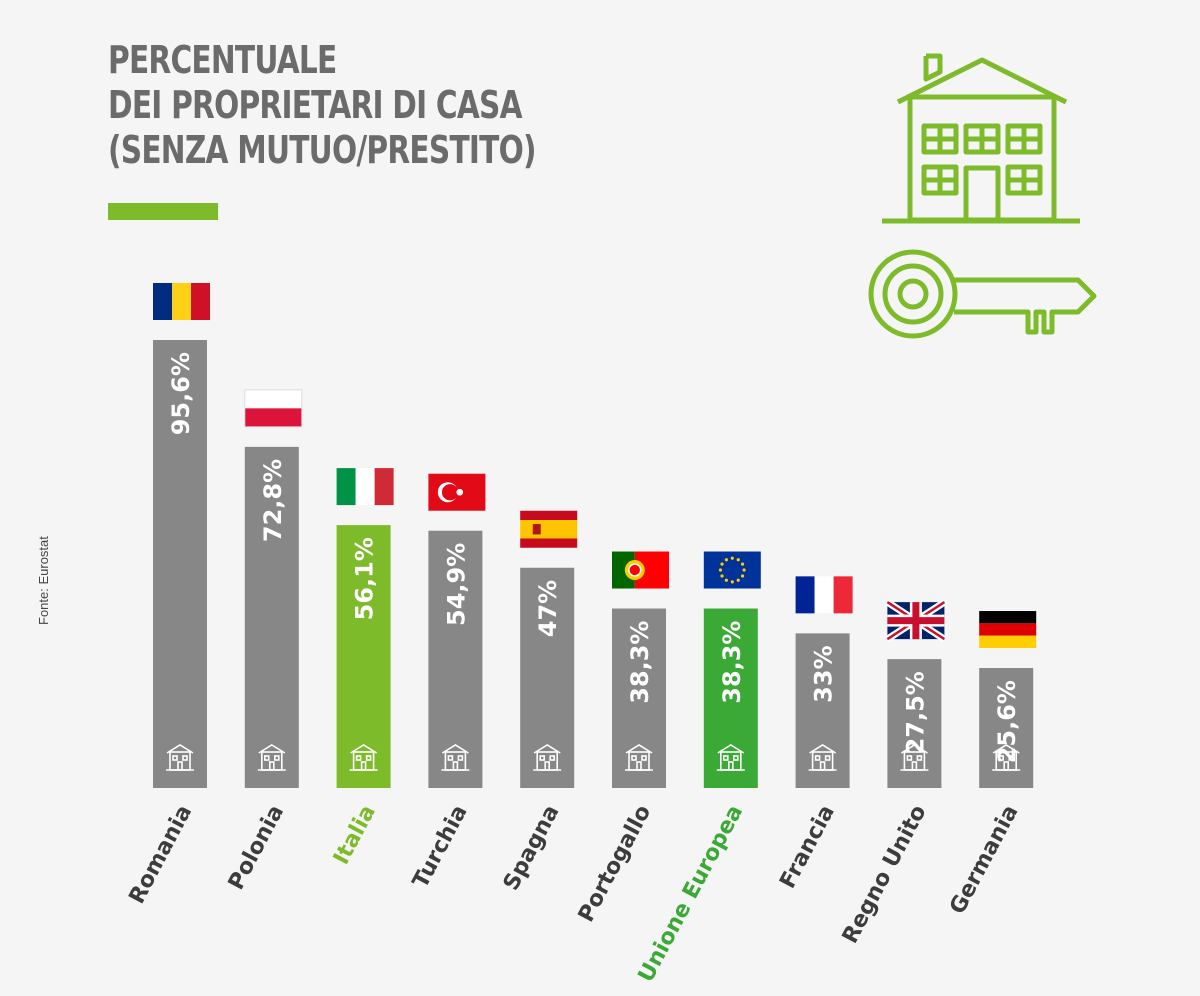  What do you see at coordinates (181, 393) in the screenshot?
I see `bar-value-label: 95,6%` at bounding box center [181, 393].